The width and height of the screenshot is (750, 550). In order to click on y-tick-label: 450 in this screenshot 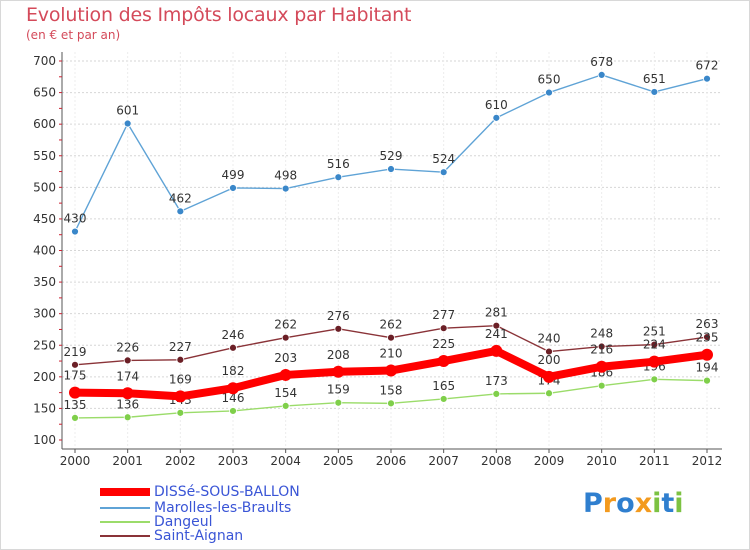, I will do `click(44, 219)`.